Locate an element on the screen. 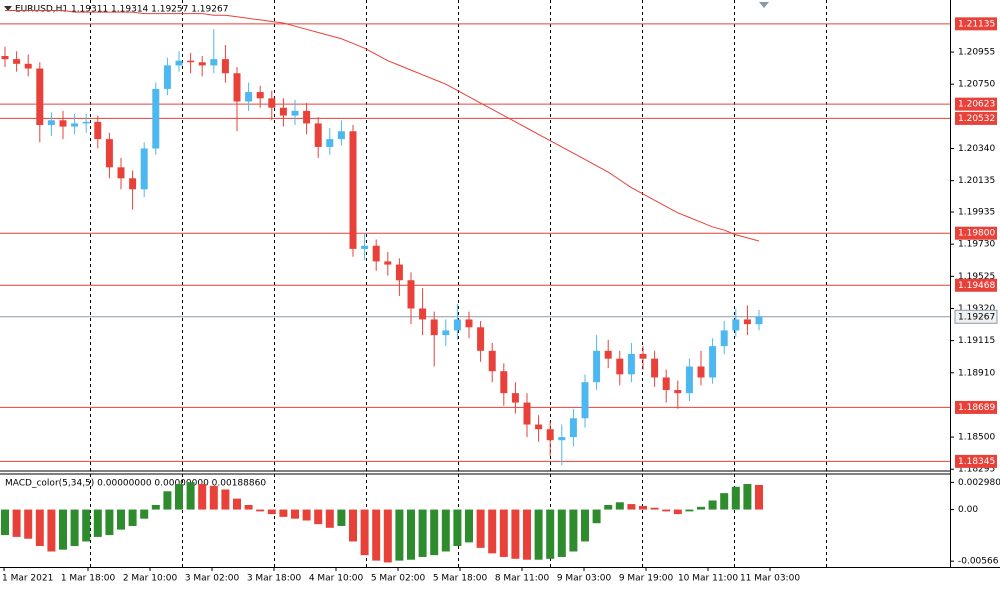 The height and width of the screenshot is (592, 1000). level-label: 1.19800 is located at coordinates (976, 234).